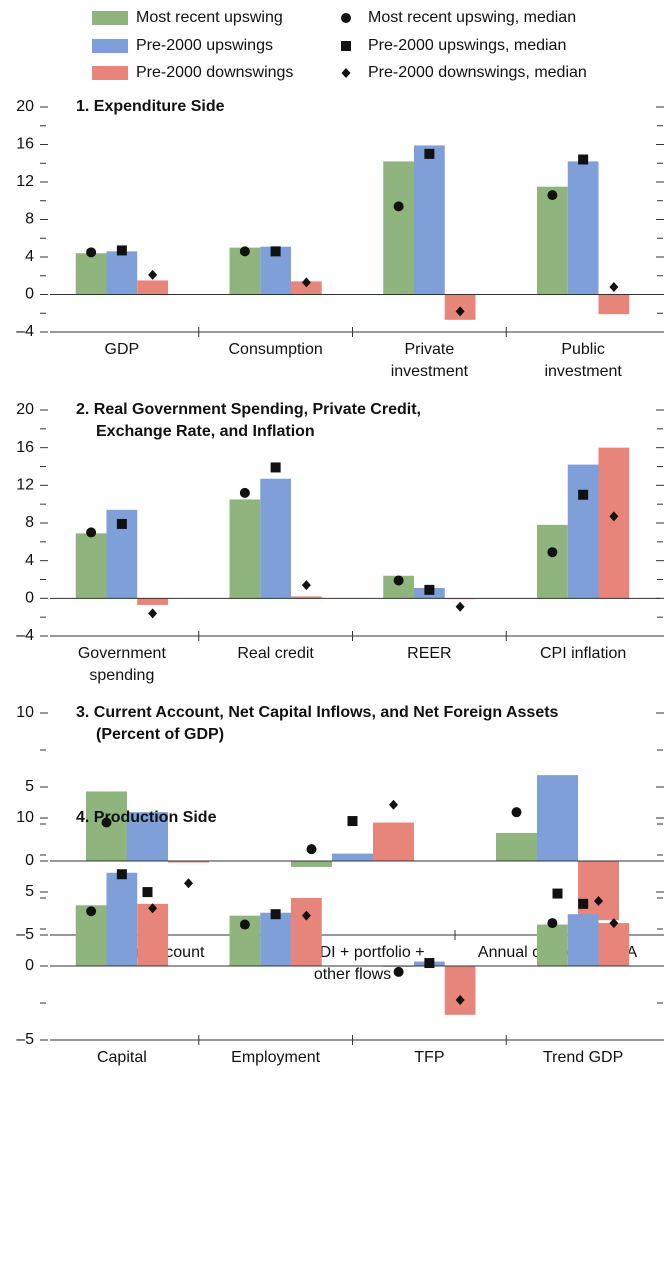 The image size is (668, 1268). I want to click on y-tick-label: 4, so click(29, 560).